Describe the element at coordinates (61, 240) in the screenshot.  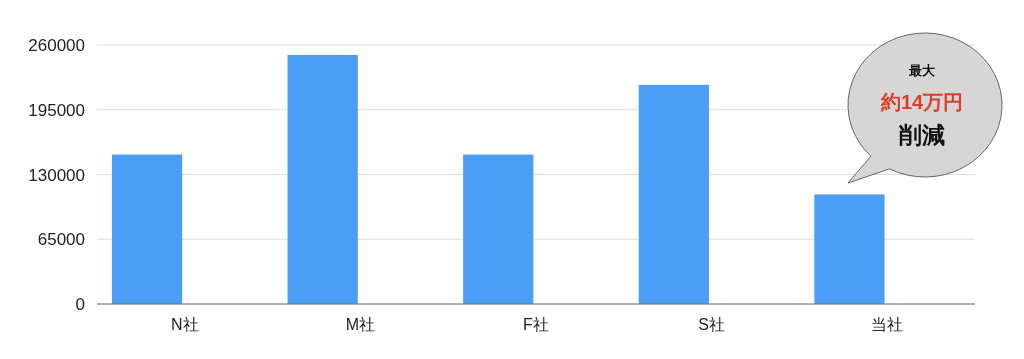
I see `y-tick-label: 65000` at that location.